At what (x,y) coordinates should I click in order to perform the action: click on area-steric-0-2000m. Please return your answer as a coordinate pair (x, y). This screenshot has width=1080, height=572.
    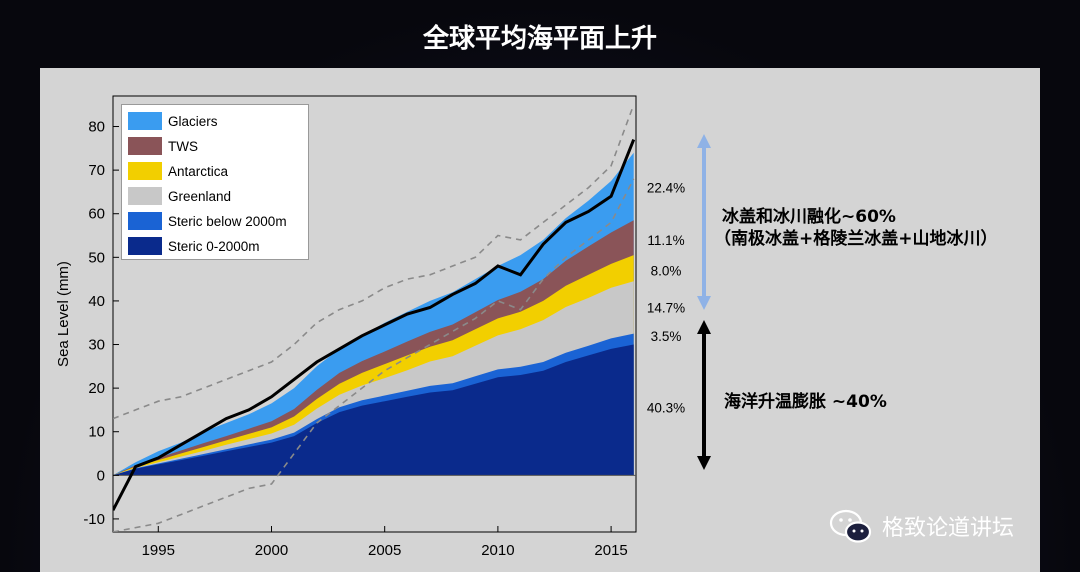
    Looking at the image, I should click on (373, 410).